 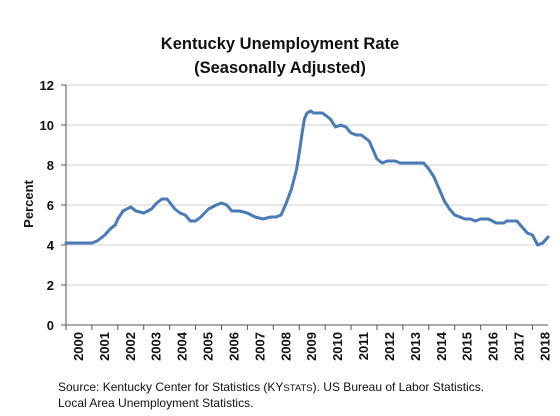 I want to click on x-tick-label: 2017, so click(x=518, y=346).